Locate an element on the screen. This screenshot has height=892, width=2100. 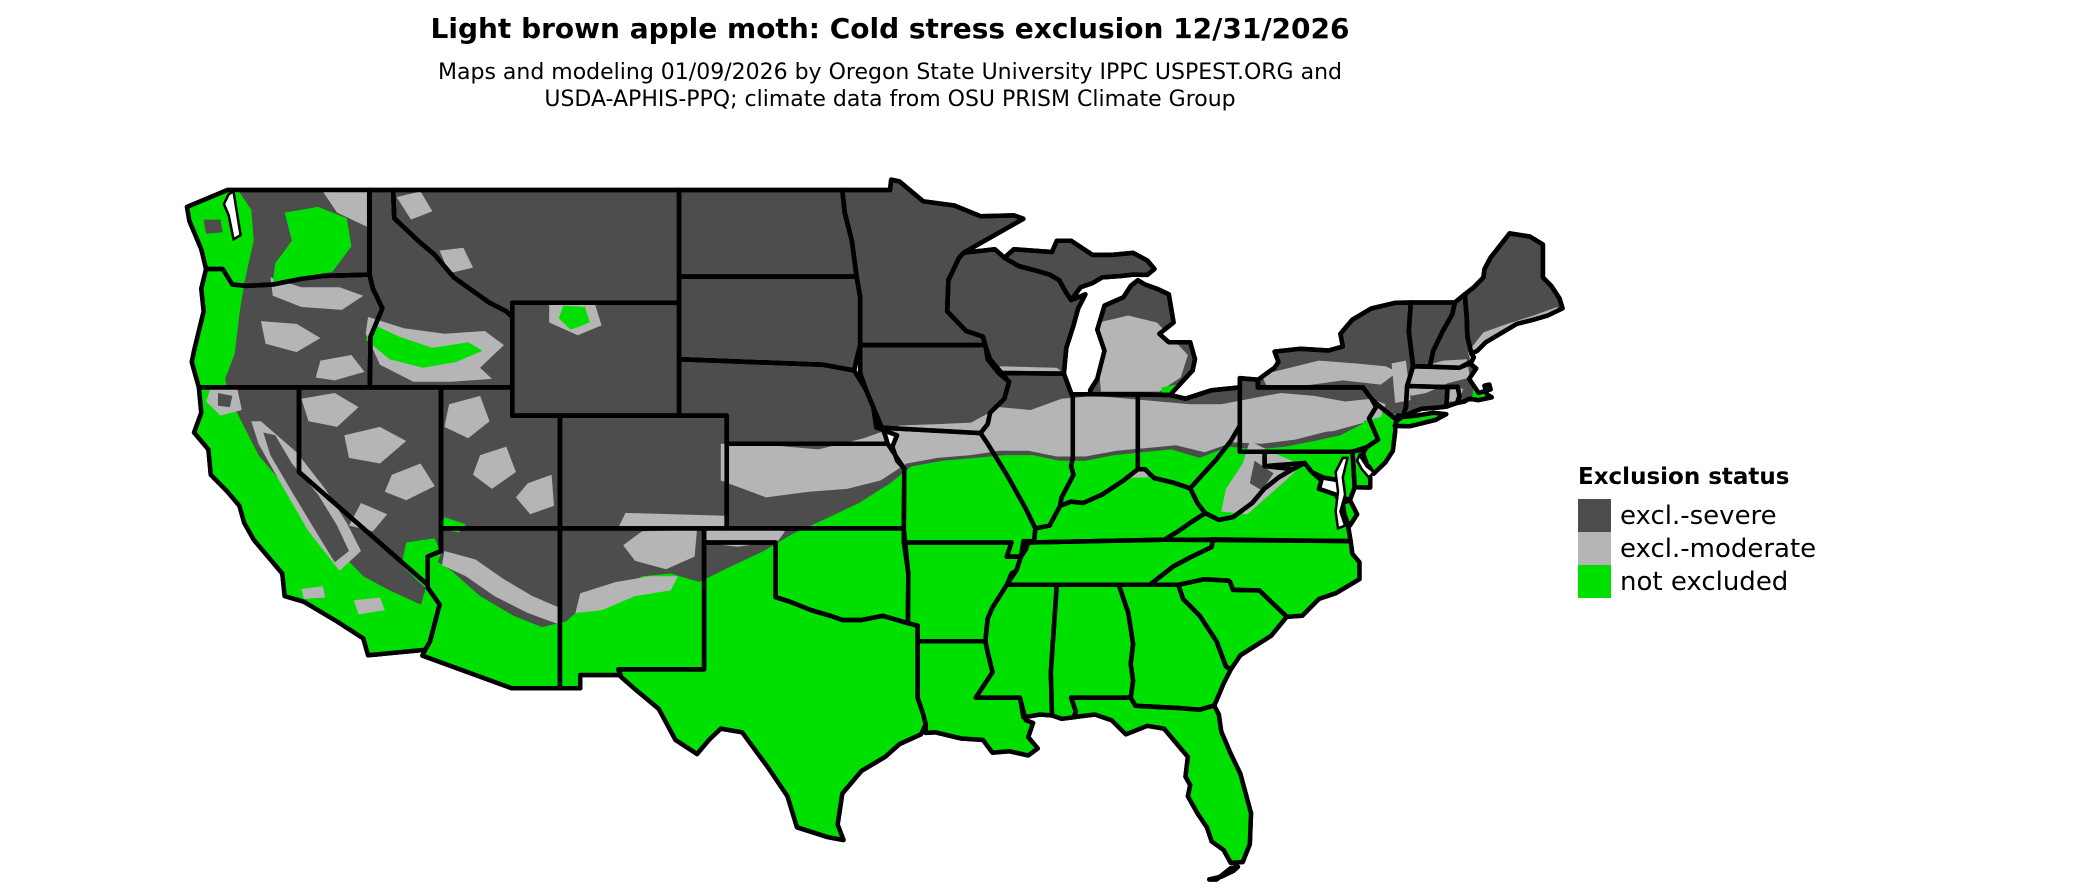
state-me is located at coordinates (1513, 293).